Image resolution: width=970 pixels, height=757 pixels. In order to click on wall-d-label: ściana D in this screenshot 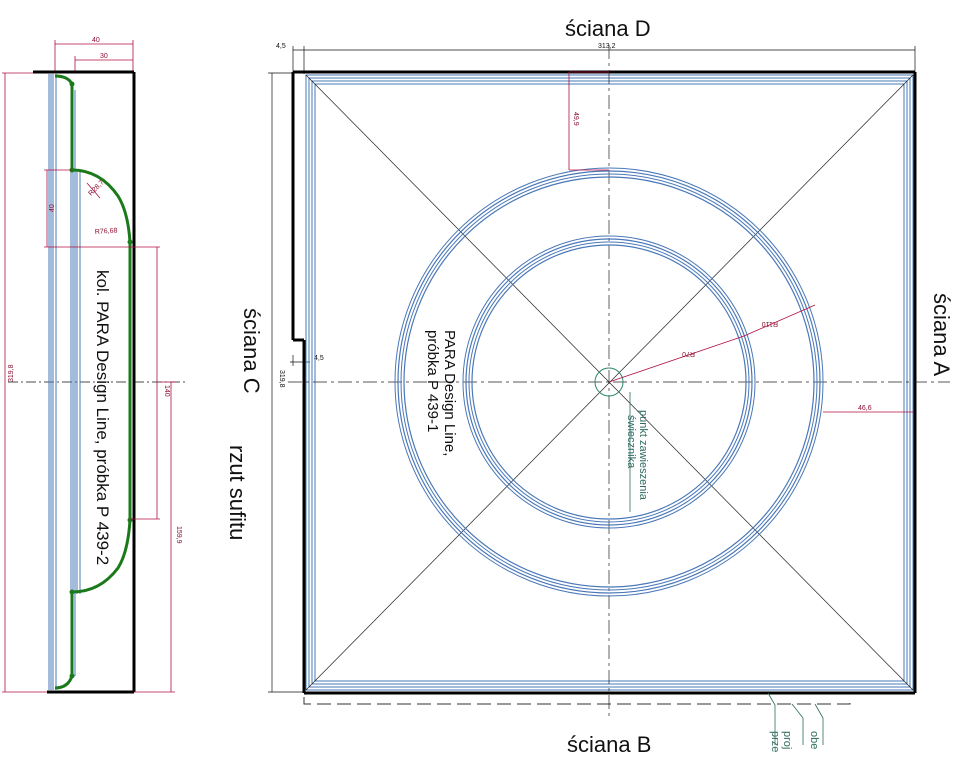, I will do `click(608, 28)`.